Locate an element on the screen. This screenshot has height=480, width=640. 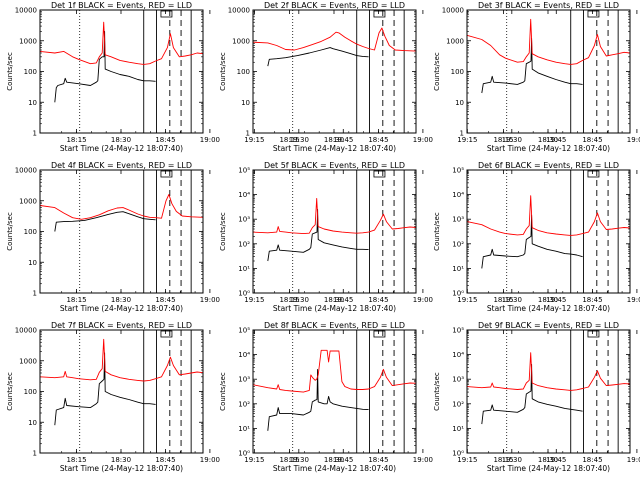
y-tick-label: 10⁰ is located at coordinates (244, 294).